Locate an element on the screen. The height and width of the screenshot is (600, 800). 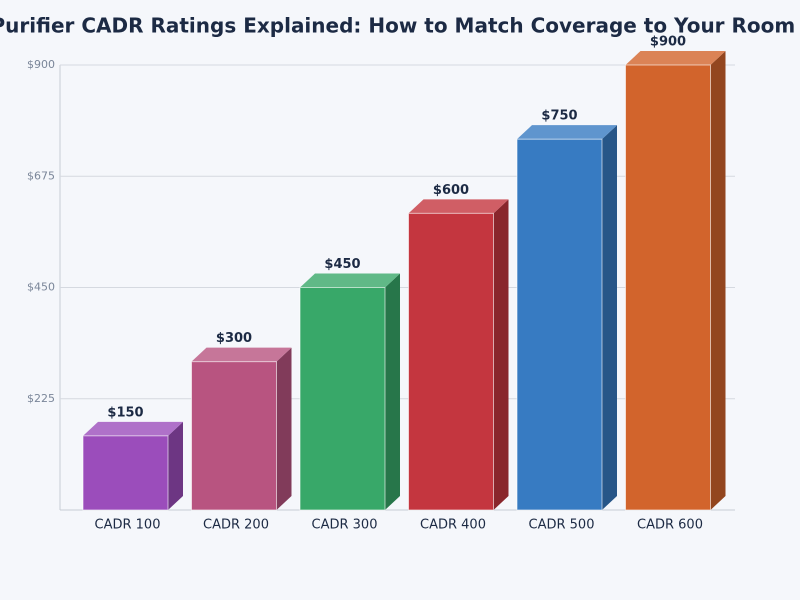
y-tick-label: $675 is located at coordinates (41, 175).